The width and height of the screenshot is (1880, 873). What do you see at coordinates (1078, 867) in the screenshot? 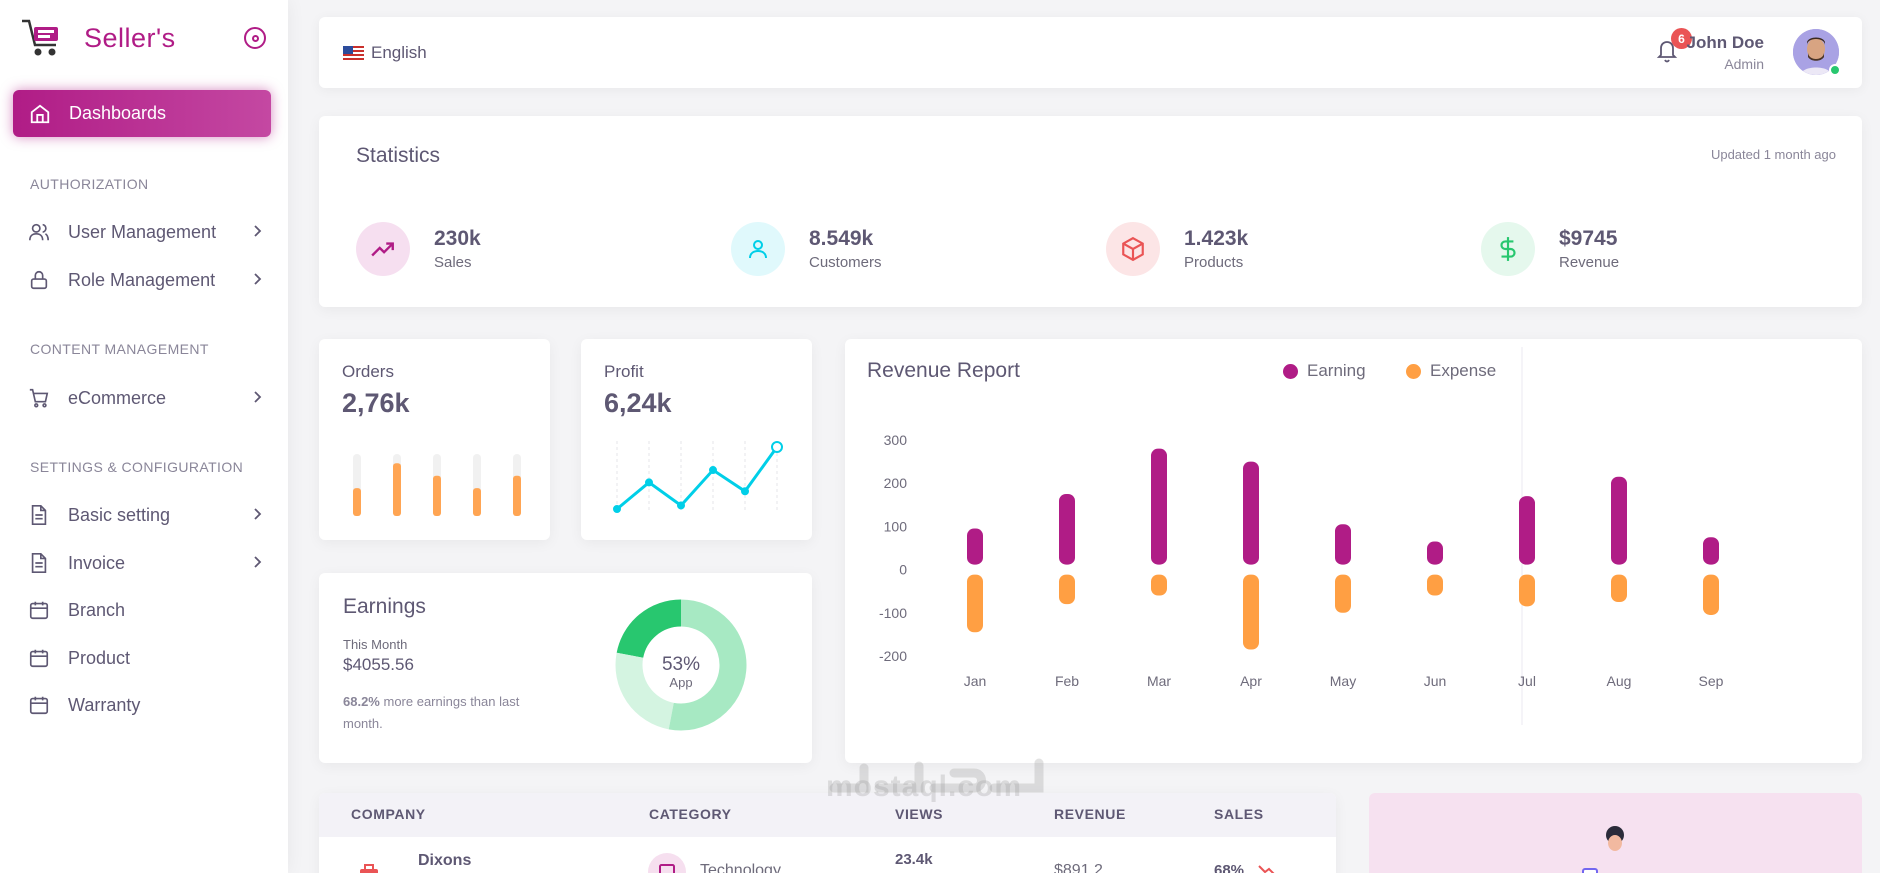
I see `table-row-revenue: $891.2` at bounding box center [1078, 867].